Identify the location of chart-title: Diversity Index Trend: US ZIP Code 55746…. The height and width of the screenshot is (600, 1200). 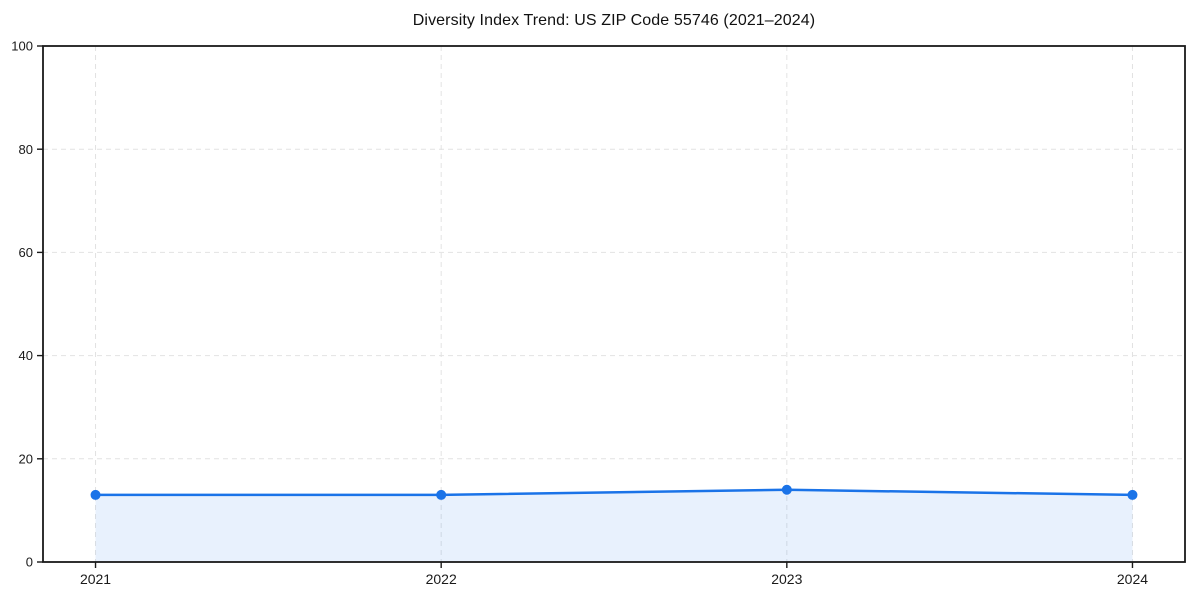
(614, 20).